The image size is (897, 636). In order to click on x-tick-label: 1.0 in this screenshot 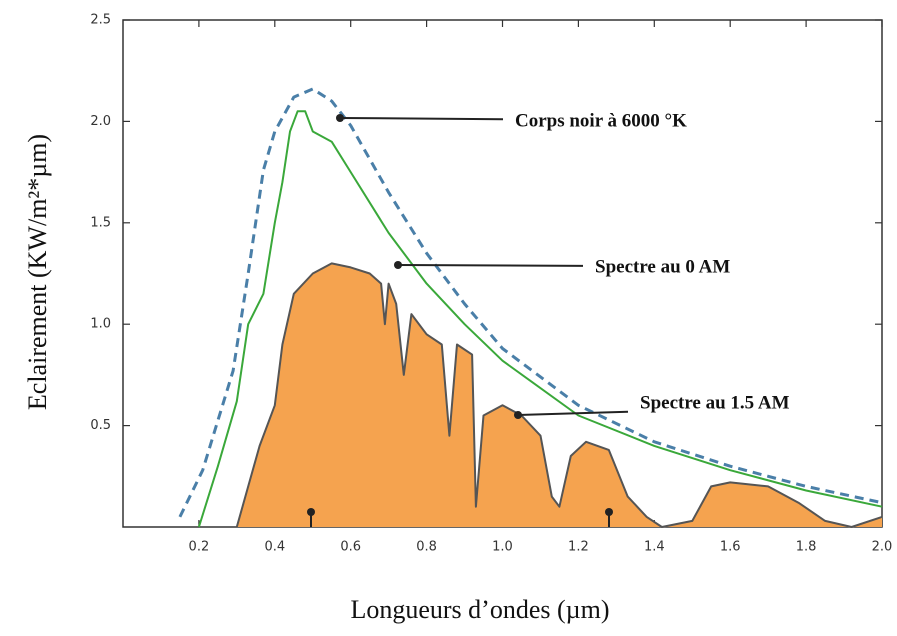, I will do `click(502, 547)`.